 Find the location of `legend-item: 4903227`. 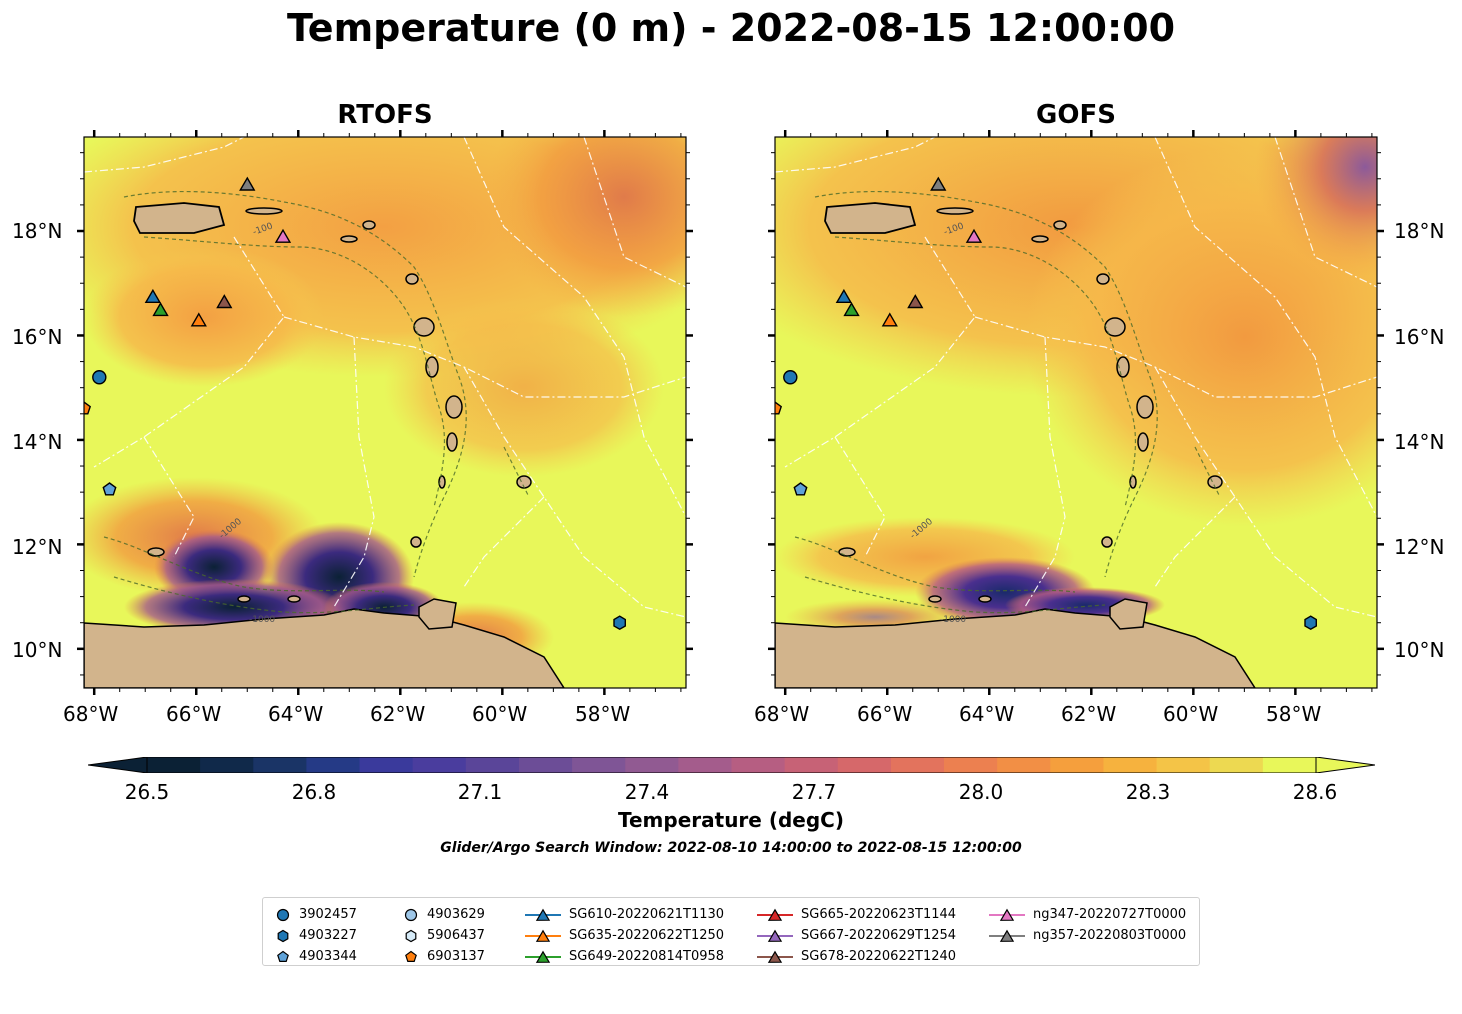

legend-item: 4903227 is located at coordinates (316, 935).